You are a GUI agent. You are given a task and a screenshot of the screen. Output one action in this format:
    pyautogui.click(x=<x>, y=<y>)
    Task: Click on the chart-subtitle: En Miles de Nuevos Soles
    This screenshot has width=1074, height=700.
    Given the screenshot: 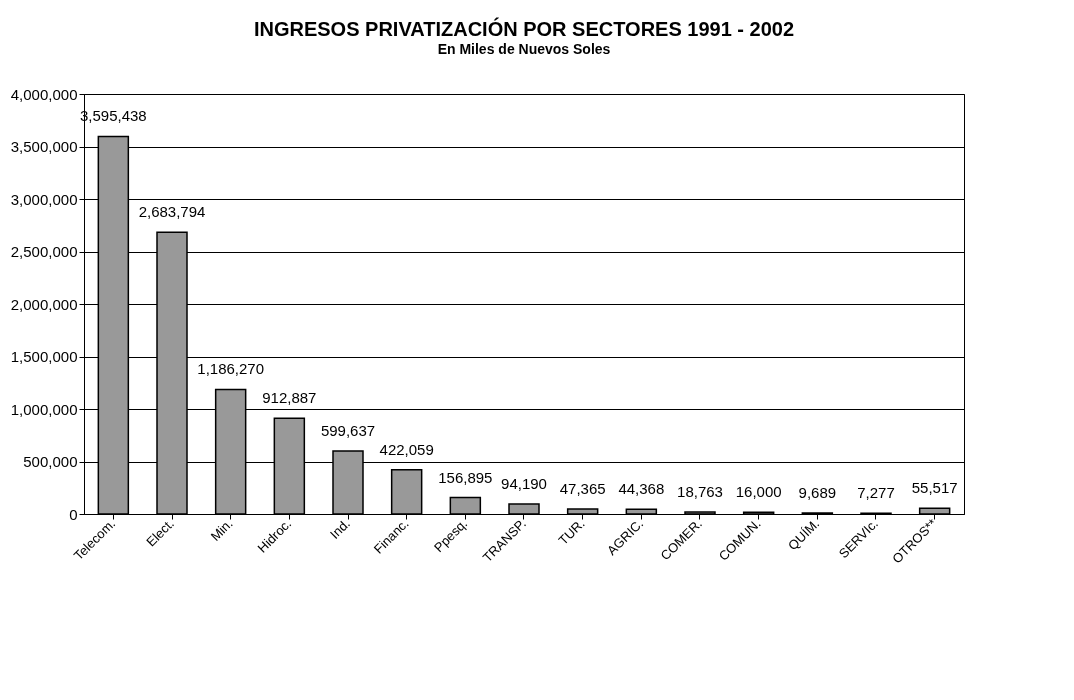 What is the action you would take?
    pyautogui.click(x=524, y=49)
    